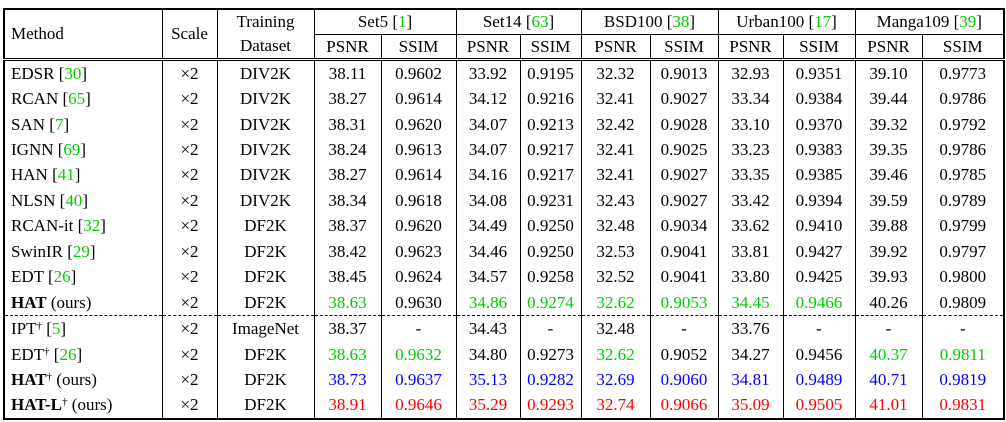 This screenshot has width=1006, height=422. Describe the element at coordinates (347, 277) in the screenshot. I see `psnr-value-cell: 38.45` at that location.